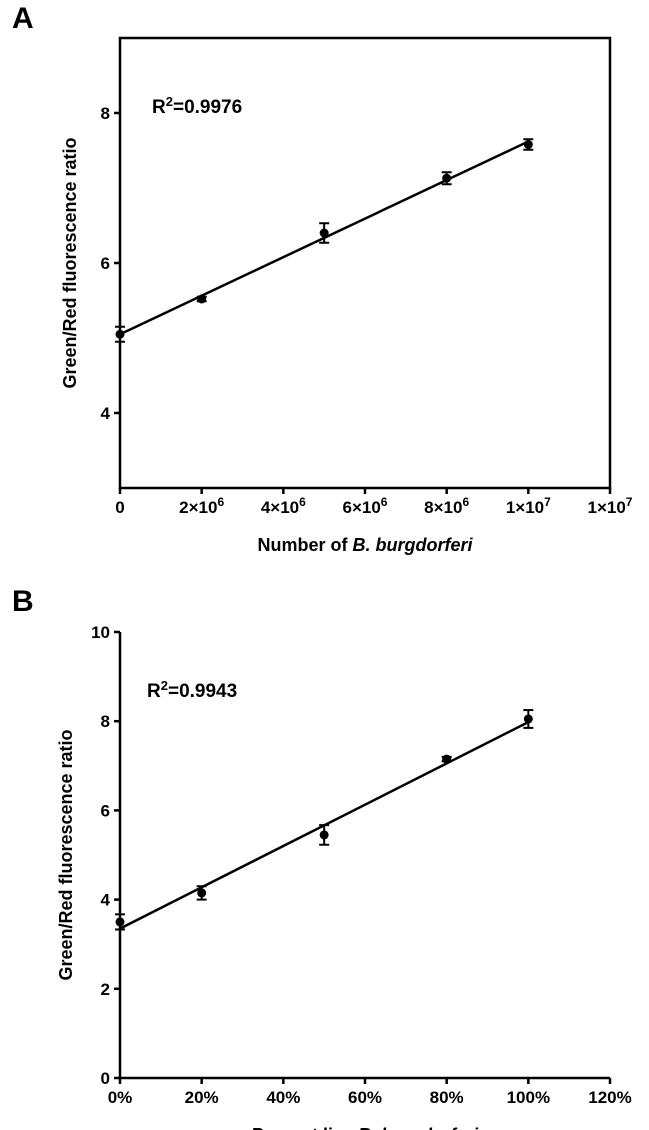 The image size is (649, 1130). Describe the element at coordinates (23, 601) in the screenshot. I see `panel-label-b: B` at that location.